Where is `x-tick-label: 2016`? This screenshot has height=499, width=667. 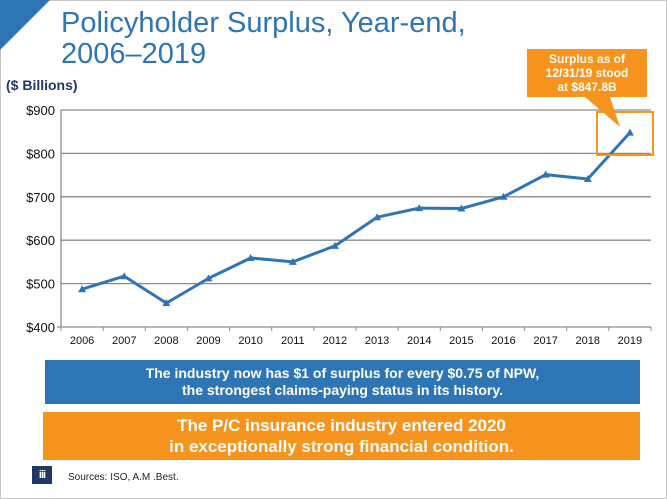
x-tick-label: 2016 is located at coordinates (503, 341).